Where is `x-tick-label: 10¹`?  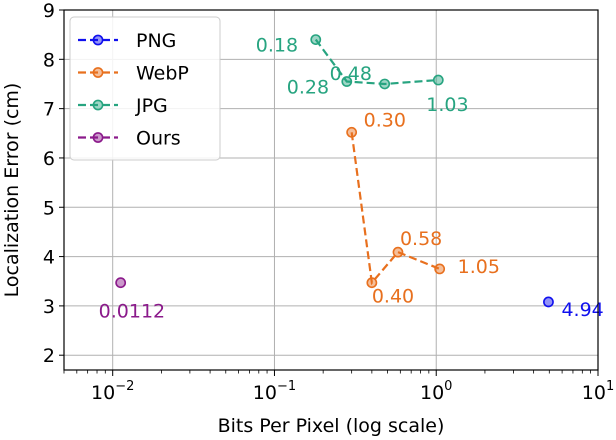
x-tick-label: 10¹ is located at coordinates (598, 391).